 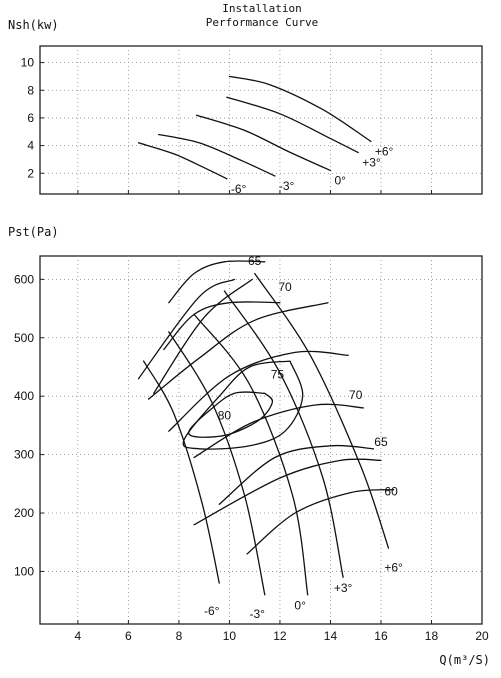 I want to click on top-y-axis-title: Nsh(kw), so click(x=33, y=25).